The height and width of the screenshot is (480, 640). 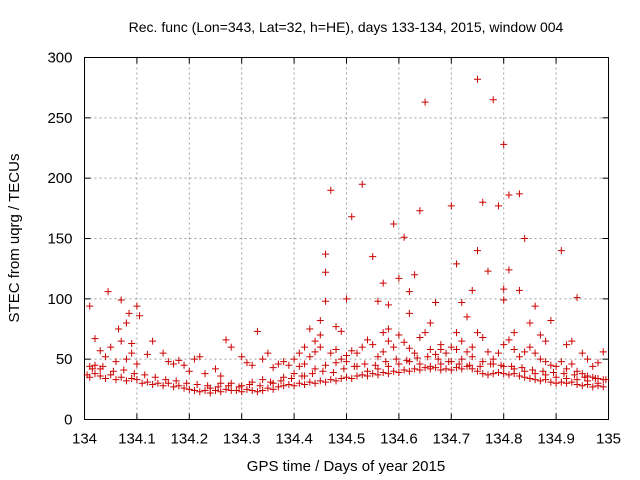 I want to click on x-tick-label: 134.6, so click(x=399, y=439).